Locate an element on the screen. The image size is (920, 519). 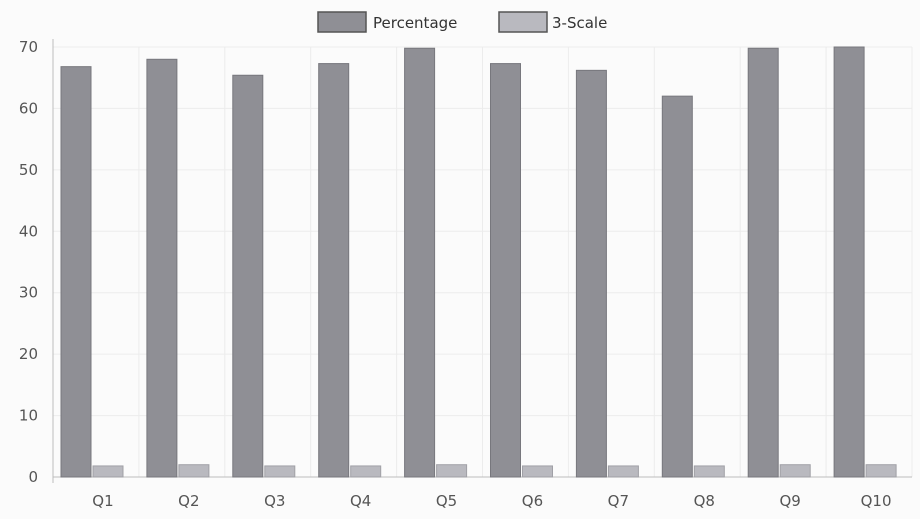
bar-percentage-q3 is located at coordinates (248, 276).